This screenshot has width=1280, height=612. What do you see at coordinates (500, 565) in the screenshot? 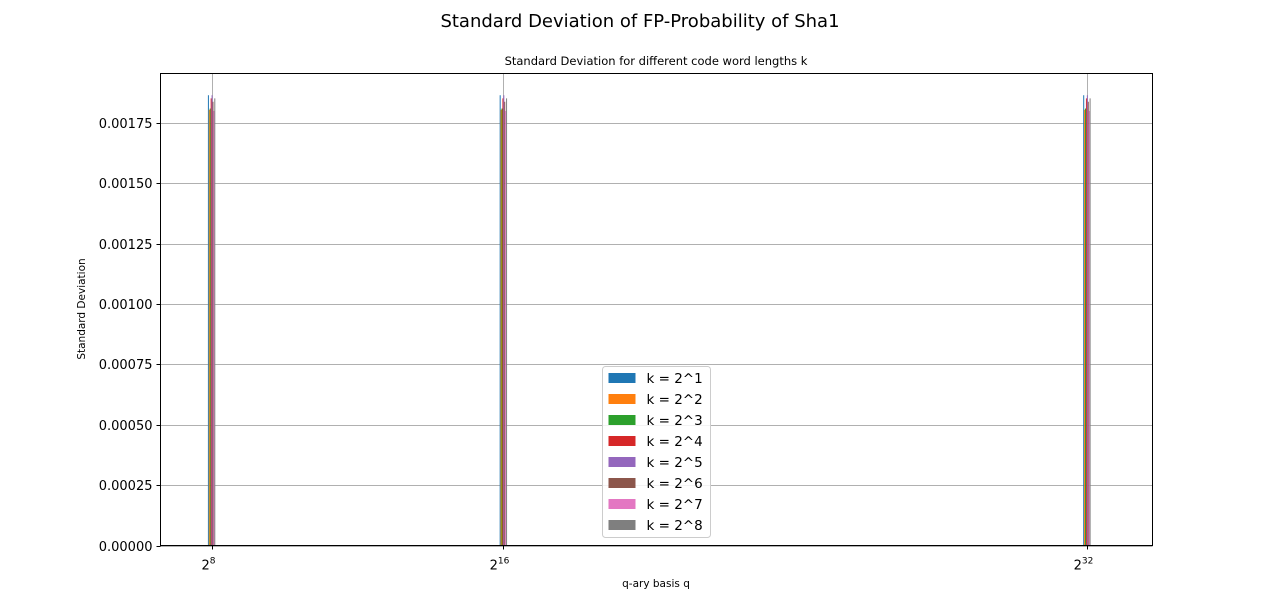
I see `x-tick-label: 216` at bounding box center [500, 565].